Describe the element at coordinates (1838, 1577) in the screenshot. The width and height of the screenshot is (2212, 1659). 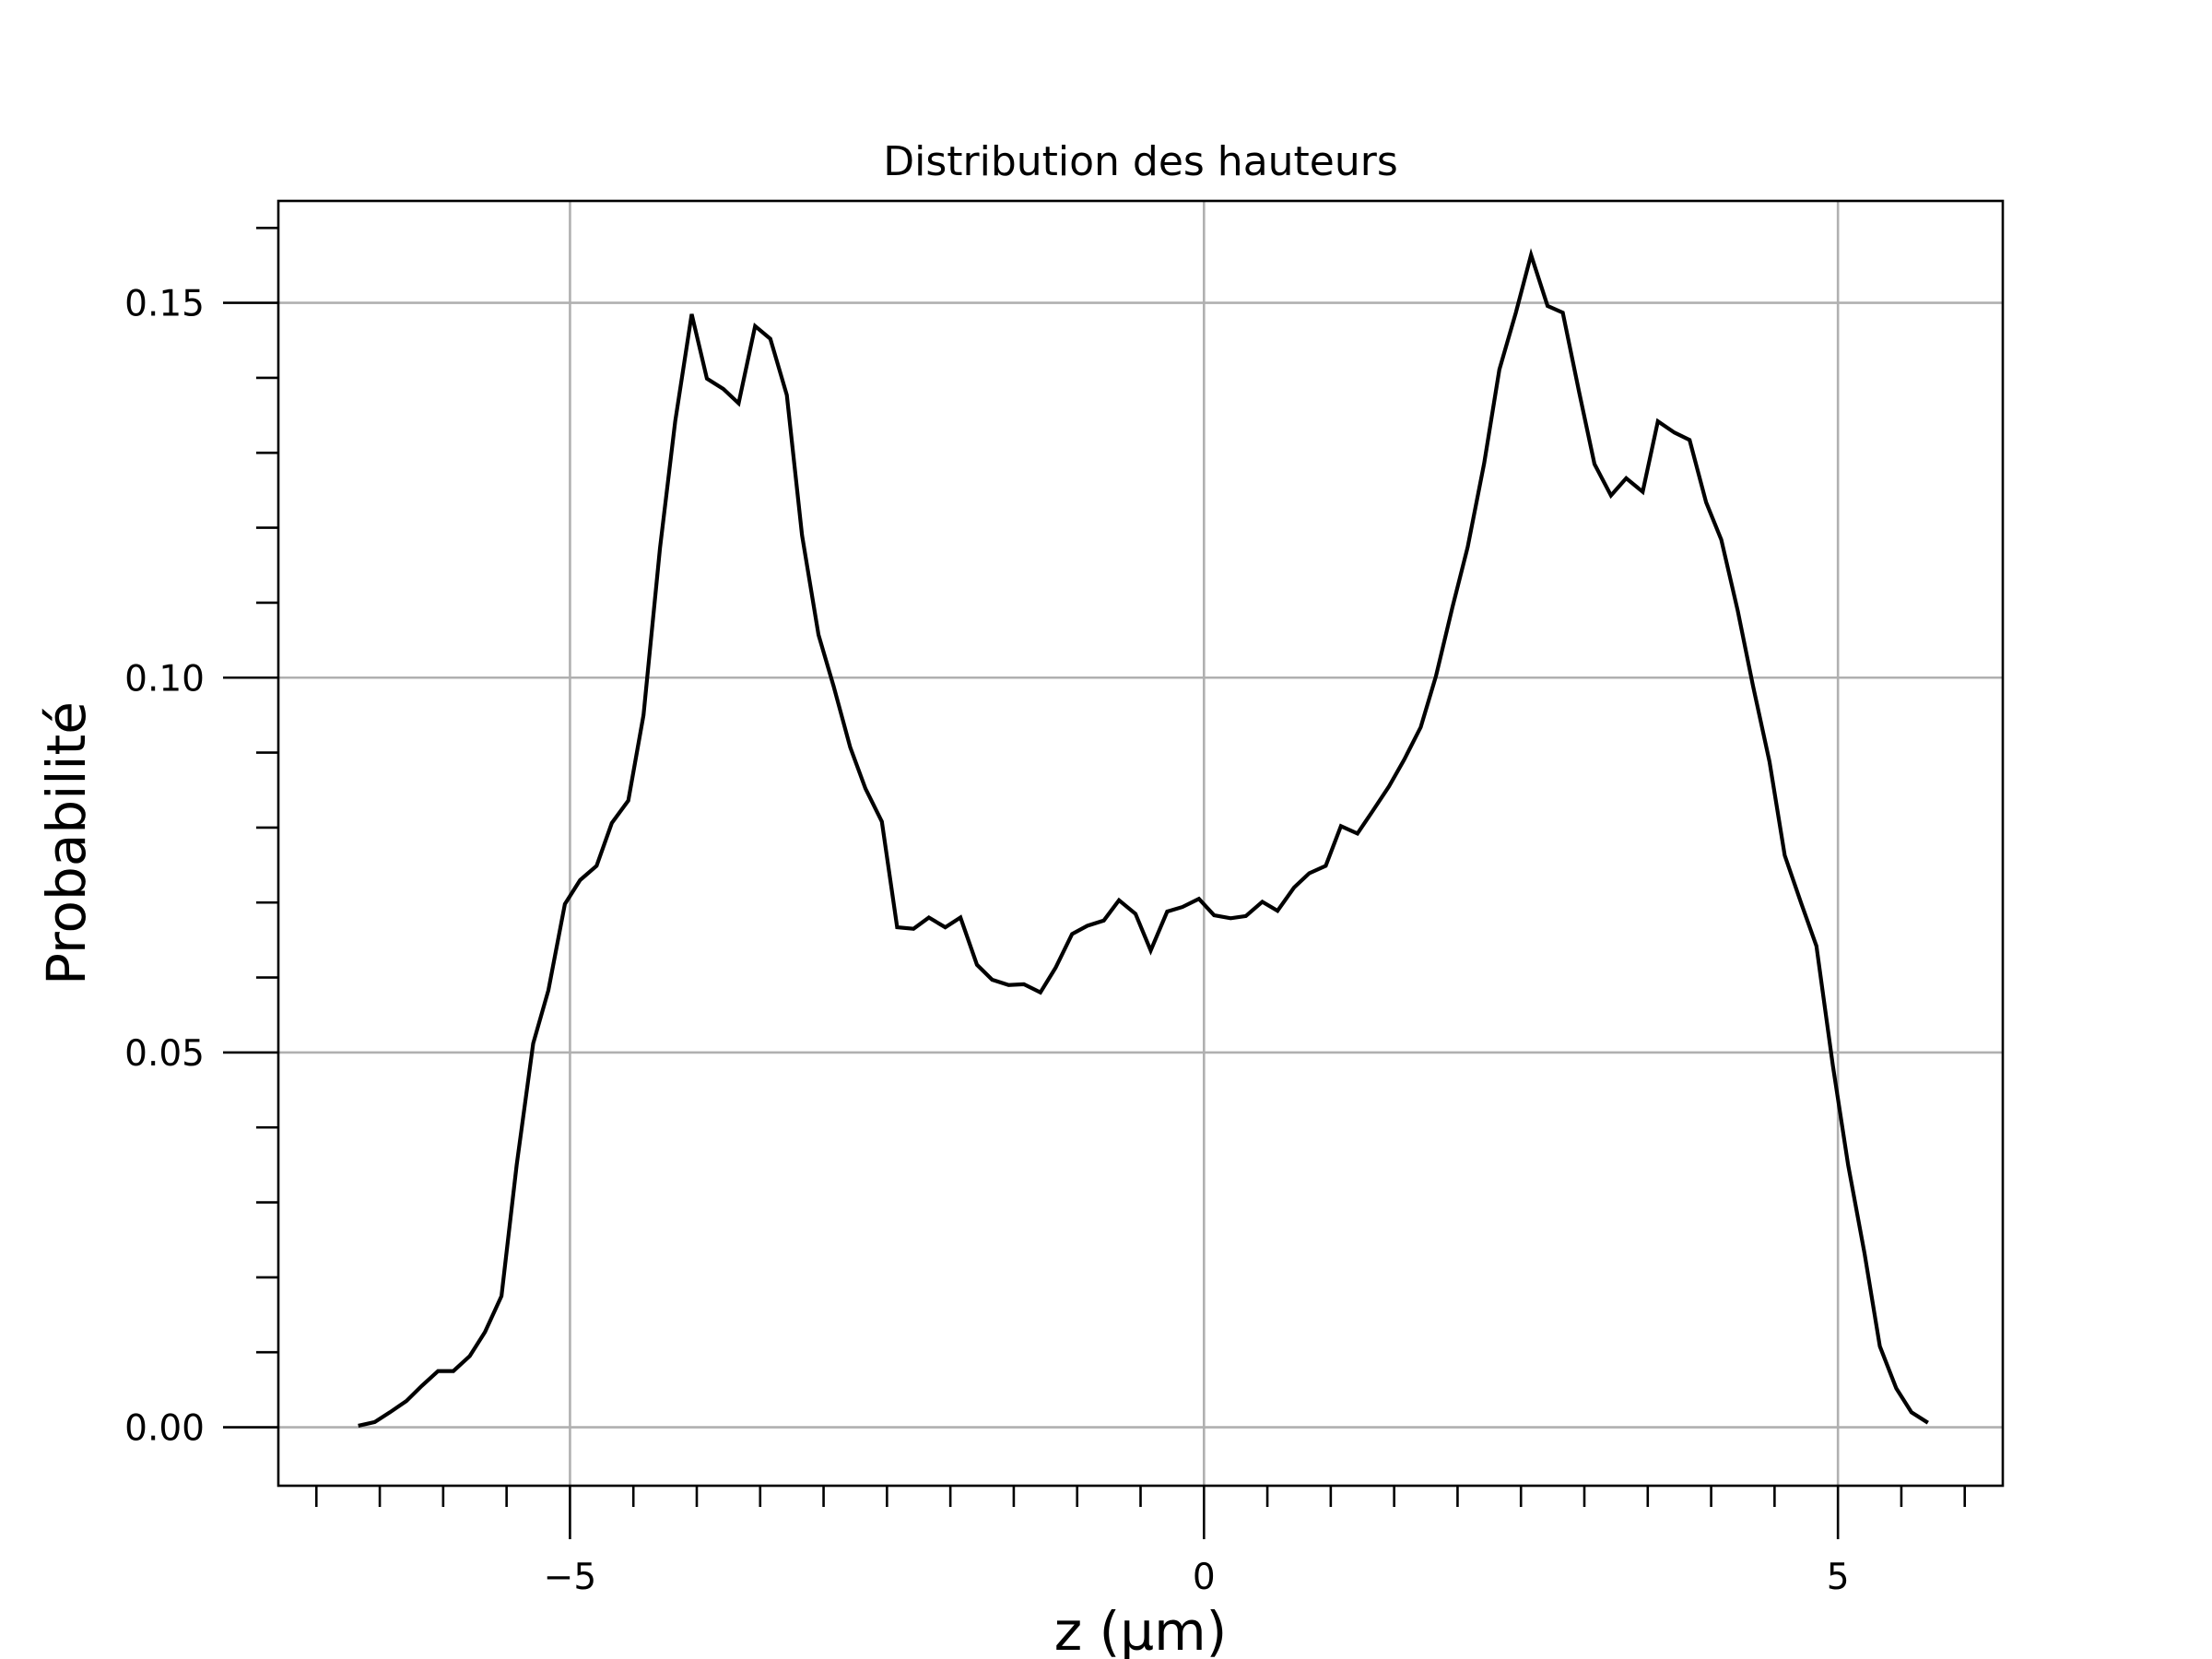
I see `x-tick-label: 5` at that location.